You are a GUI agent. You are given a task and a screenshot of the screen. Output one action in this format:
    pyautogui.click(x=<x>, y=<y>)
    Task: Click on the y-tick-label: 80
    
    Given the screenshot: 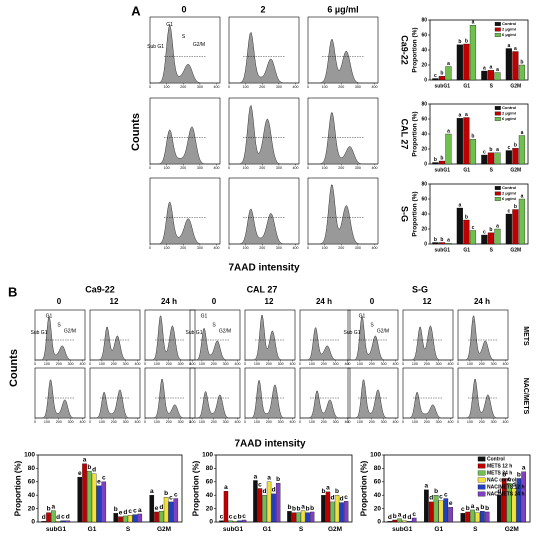 What is the action you would take?
    pyautogui.click(x=378, y=468)
    